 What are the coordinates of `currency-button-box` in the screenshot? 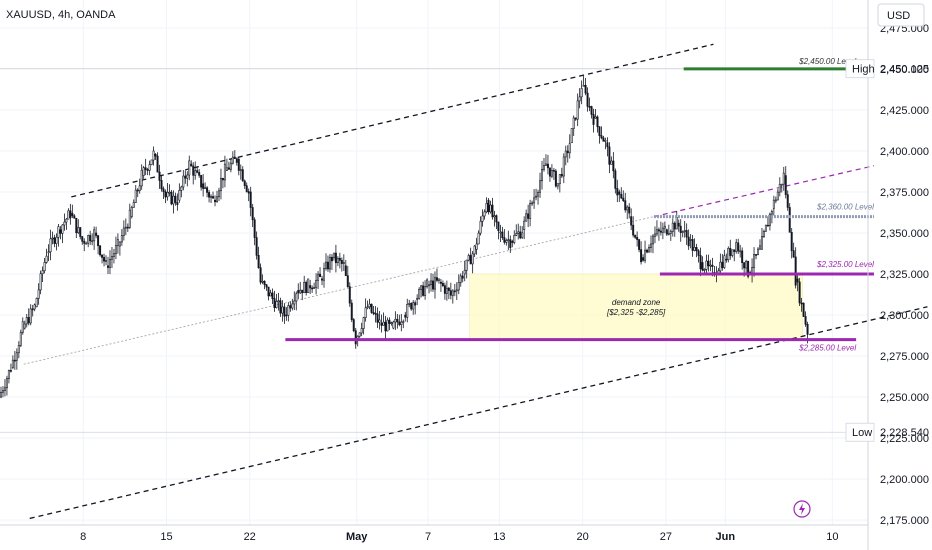 It's located at (901, 15).